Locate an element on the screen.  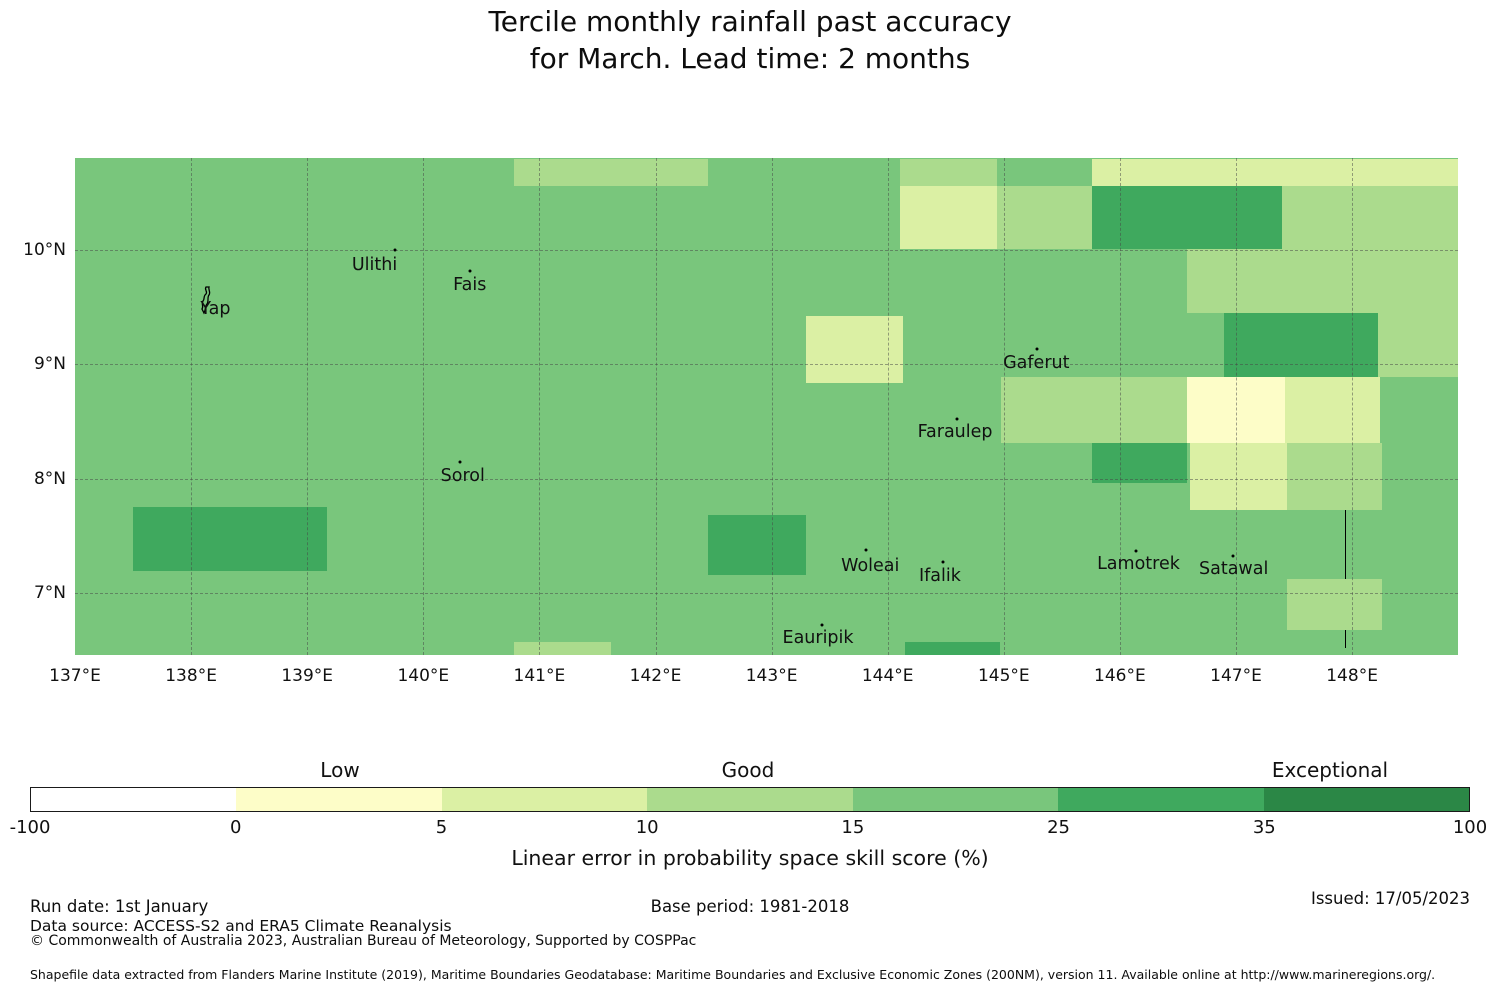
colorbar-tick-label: 0 is located at coordinates (235, 827).